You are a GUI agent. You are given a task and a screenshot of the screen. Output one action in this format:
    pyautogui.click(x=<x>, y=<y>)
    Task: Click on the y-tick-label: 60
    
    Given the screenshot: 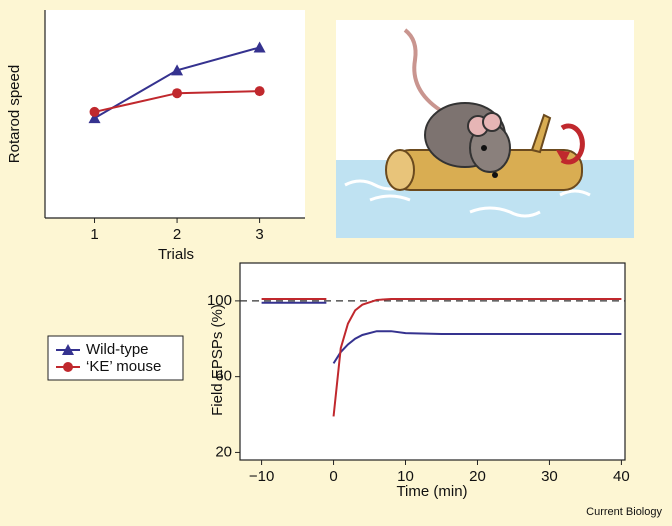 What is the action you would take?
    pyautogui.click(x=223, y=376)
    